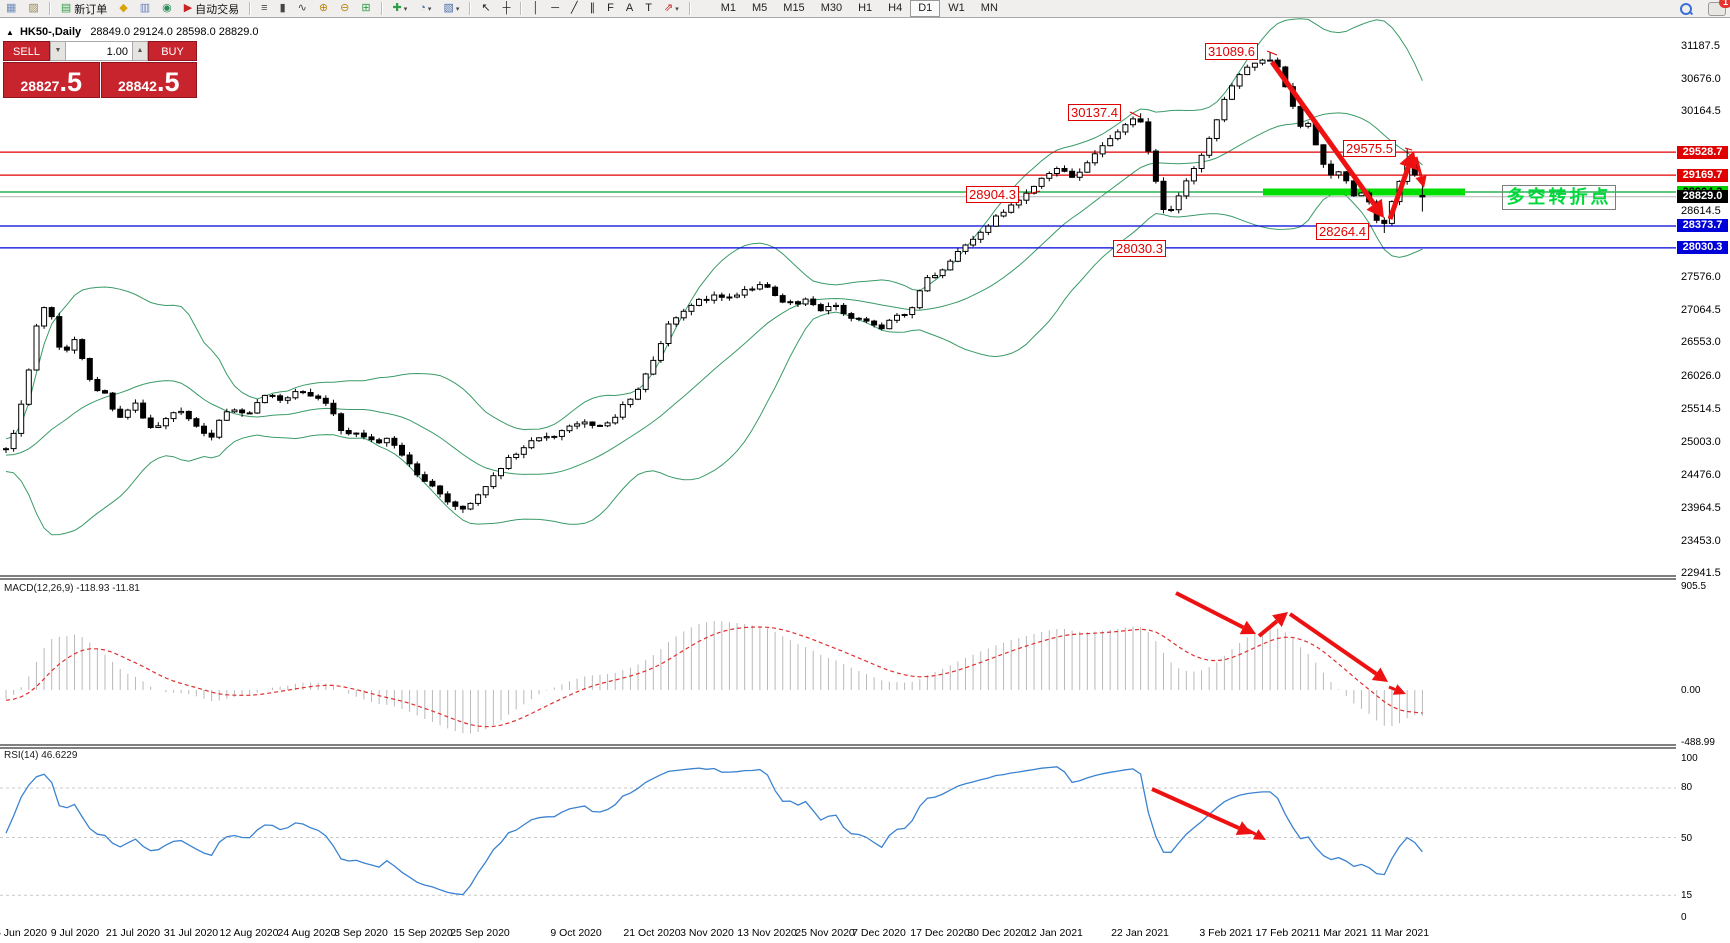 This screenshot has width=1730, height=943. I want to click on timeframe-D1: D1, so click(925, 8).